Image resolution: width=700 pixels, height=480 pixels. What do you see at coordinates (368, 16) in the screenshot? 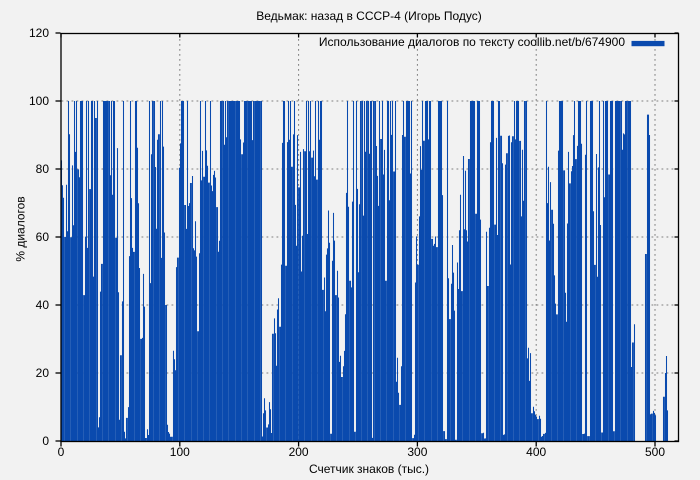
I see `svg-text:Ведьмак: назад в СССР-4 (Игорь: Ведьмак: назад в СССР-4 (Игорь Подус)` at bounding box center [368, 16].